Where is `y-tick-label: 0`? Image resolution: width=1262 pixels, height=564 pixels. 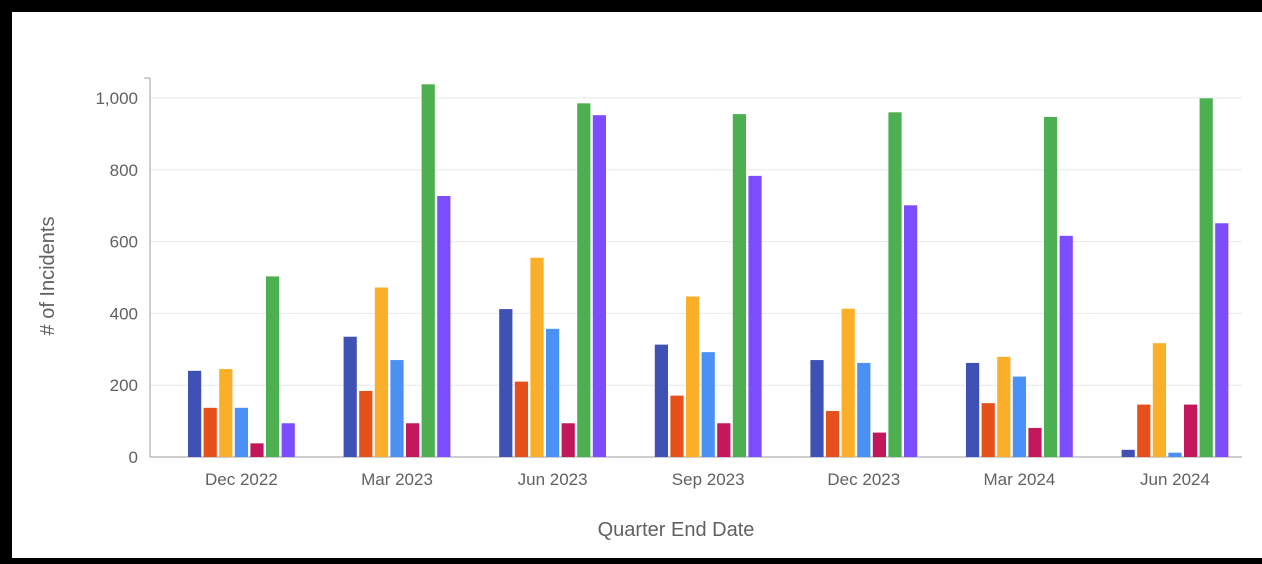
y-tick-label: 0 is located at coordinates (133, 457).